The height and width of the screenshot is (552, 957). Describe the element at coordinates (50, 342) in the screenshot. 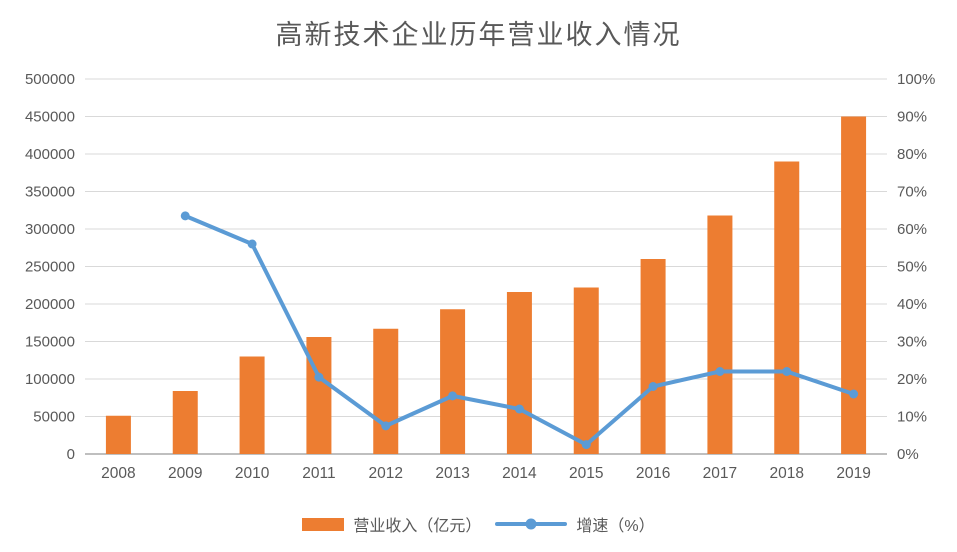

I see `left-axis-tick-label: 150000` at that location.